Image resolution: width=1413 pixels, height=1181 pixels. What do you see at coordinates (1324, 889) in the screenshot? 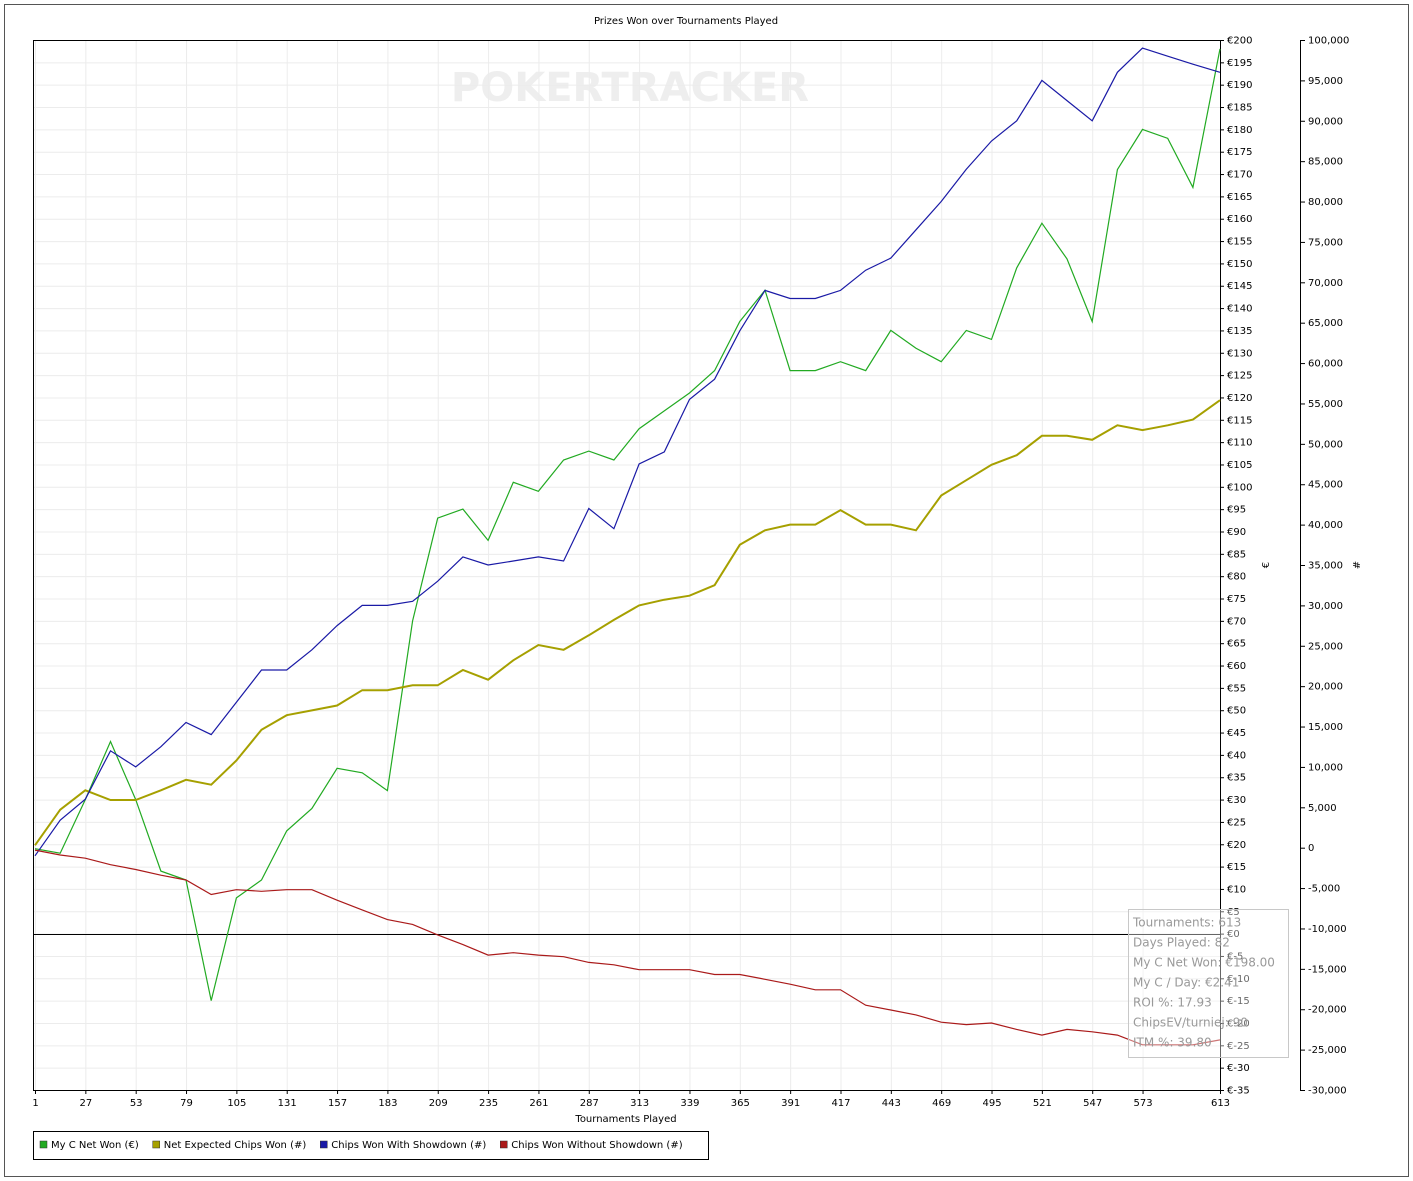
I see `y2-tick-label: -5,000` at bounding box center [1324, 889].